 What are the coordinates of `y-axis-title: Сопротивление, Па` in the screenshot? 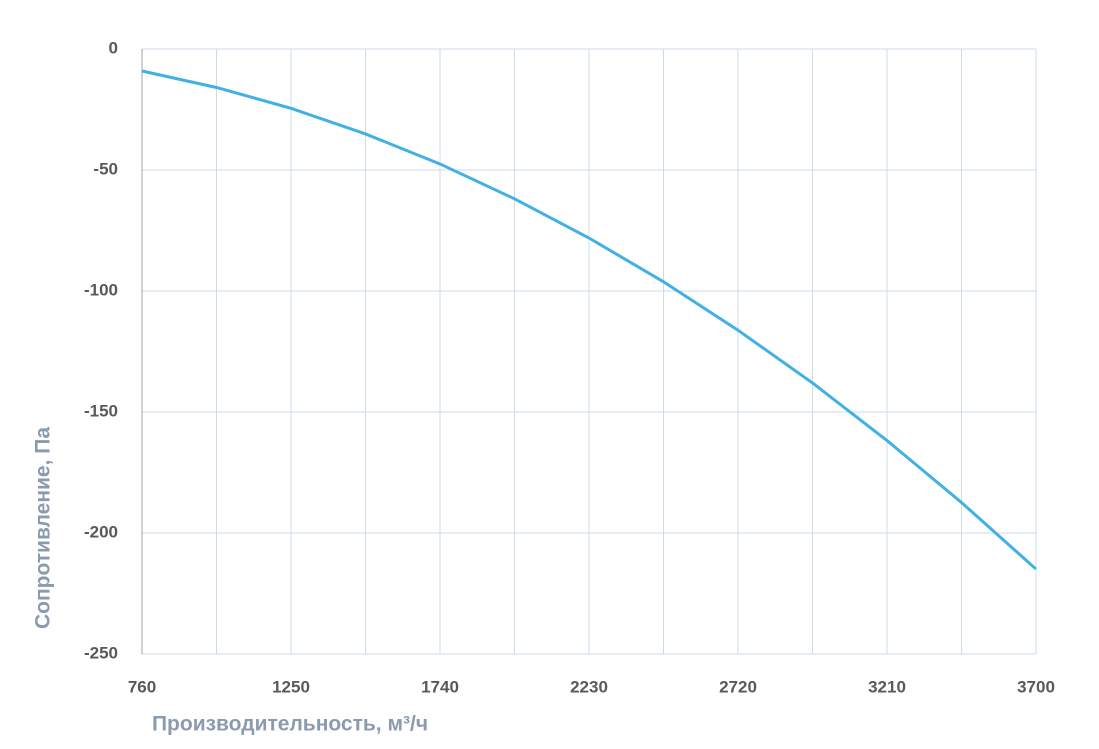 It's located at (43, 528).